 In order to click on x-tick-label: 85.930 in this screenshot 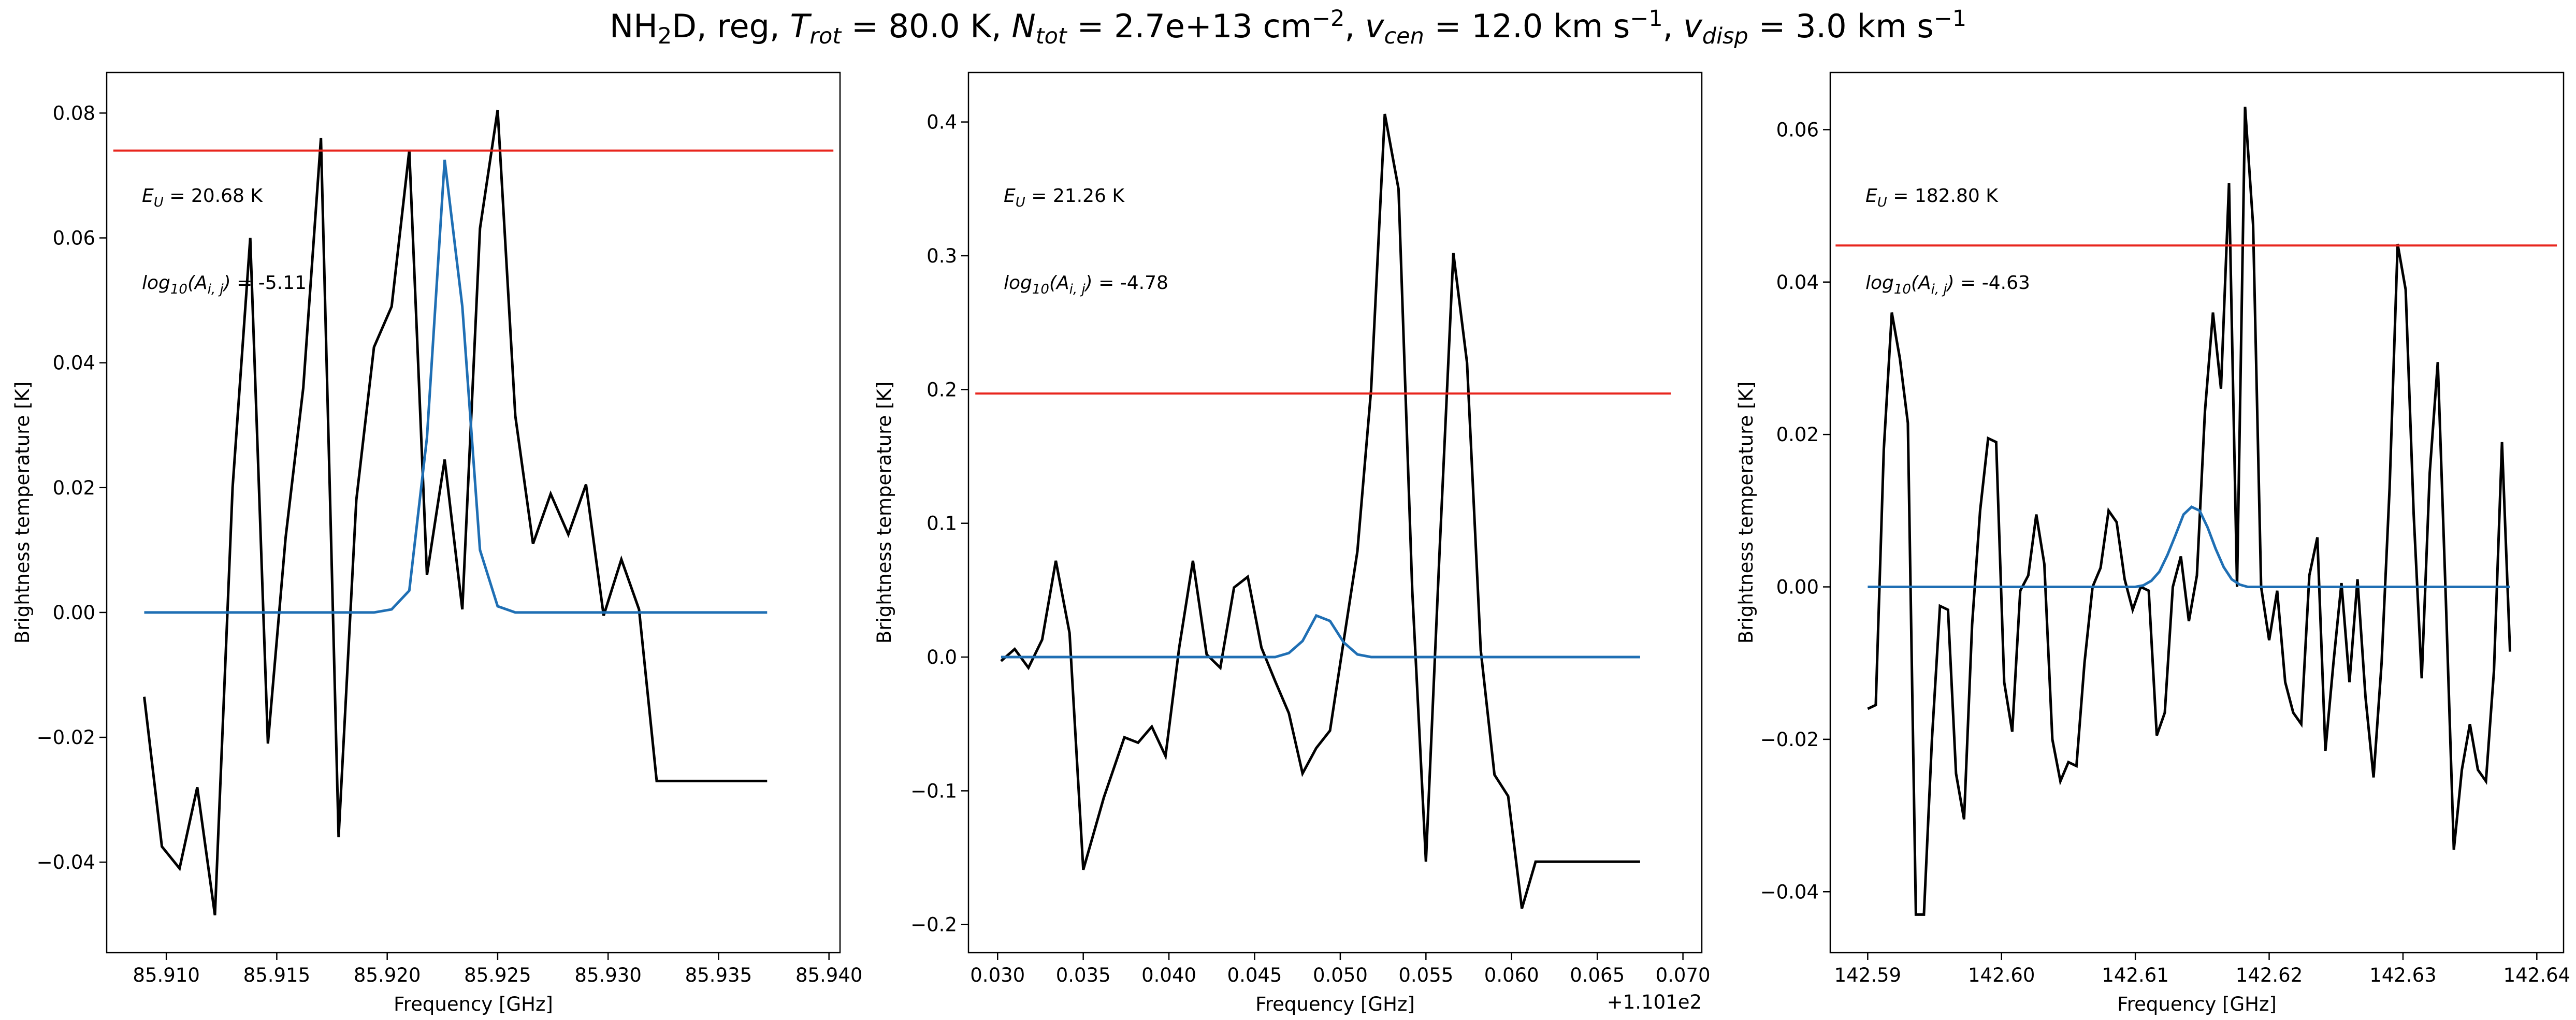, I will do `click(607, 975)`.